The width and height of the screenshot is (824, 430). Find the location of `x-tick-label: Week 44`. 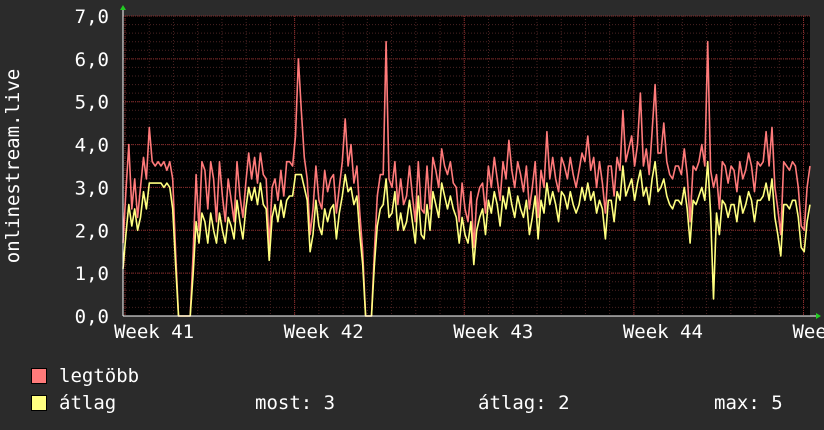

x-tick-label: Week 44 is located at coordinates (663, 332).